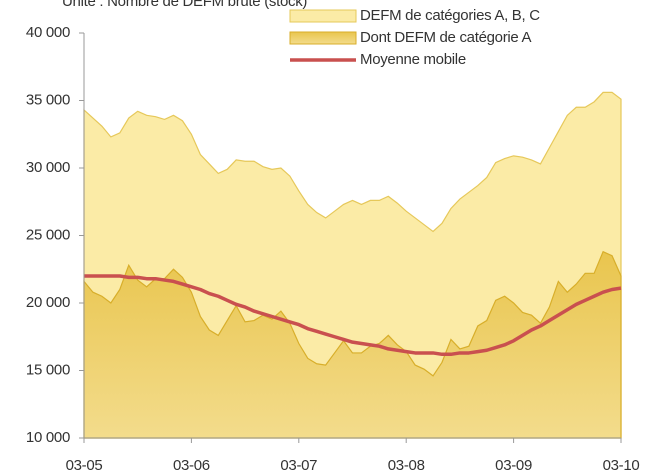 This screenshot has height=473, width=653. What do you see at coordinates (48, 437) in the screenshot?
I see `y-tick-label: 10 000` at bounding box center [48, 437].